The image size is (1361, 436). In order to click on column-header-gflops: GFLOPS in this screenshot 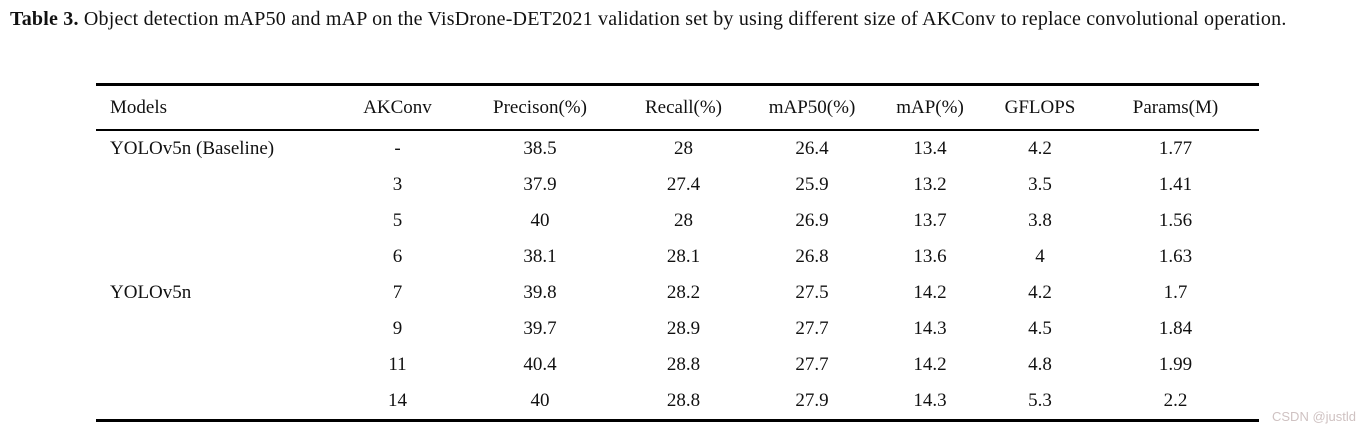, I will do `click(1040, 107)`.